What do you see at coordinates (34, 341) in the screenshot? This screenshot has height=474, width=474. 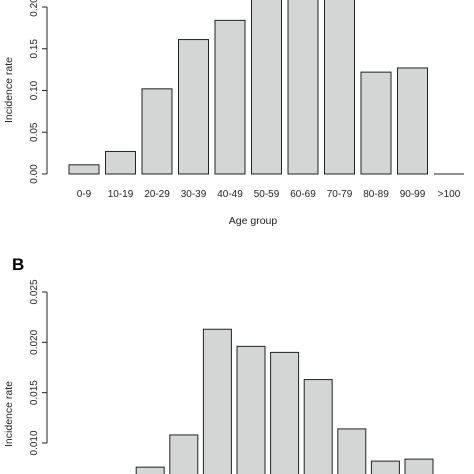 I see `y-tick-label: 0.020` at bounding box center [34, 341].